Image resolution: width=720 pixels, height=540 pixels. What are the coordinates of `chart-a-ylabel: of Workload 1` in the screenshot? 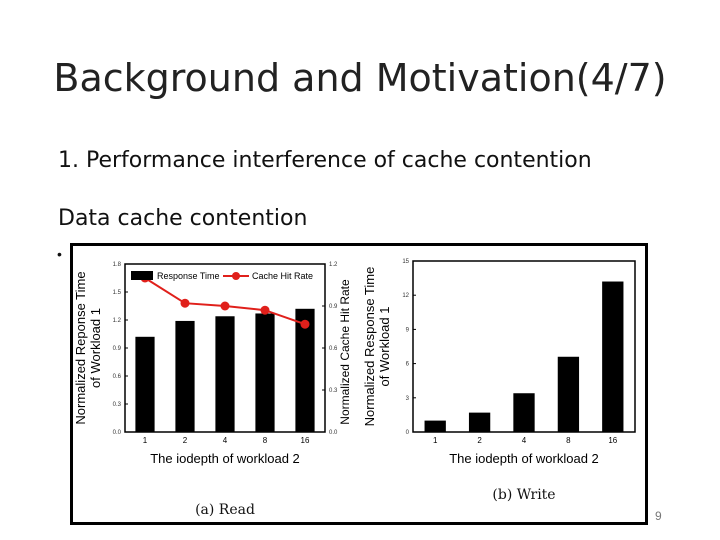 It's located at (95, 348).